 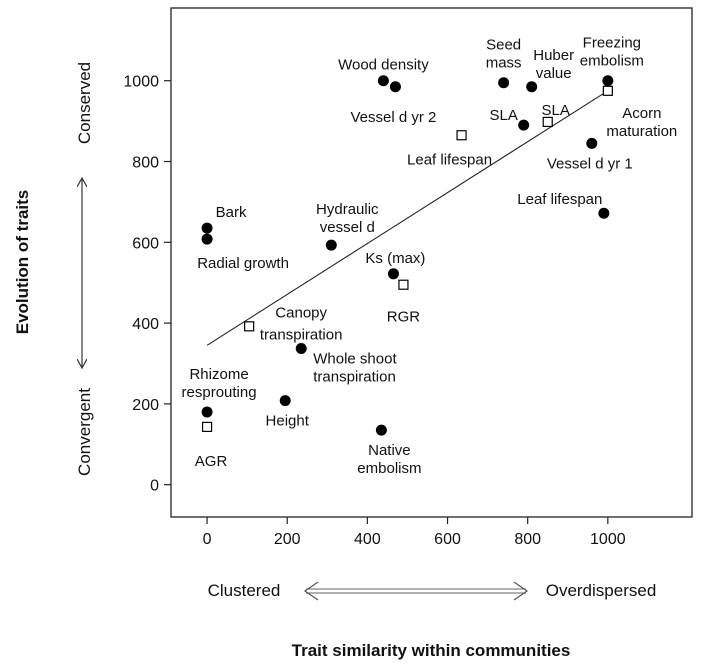 I want to click on y-axis-ticks: 0 200 400 600 800 1000, so click(x=147, y=284).